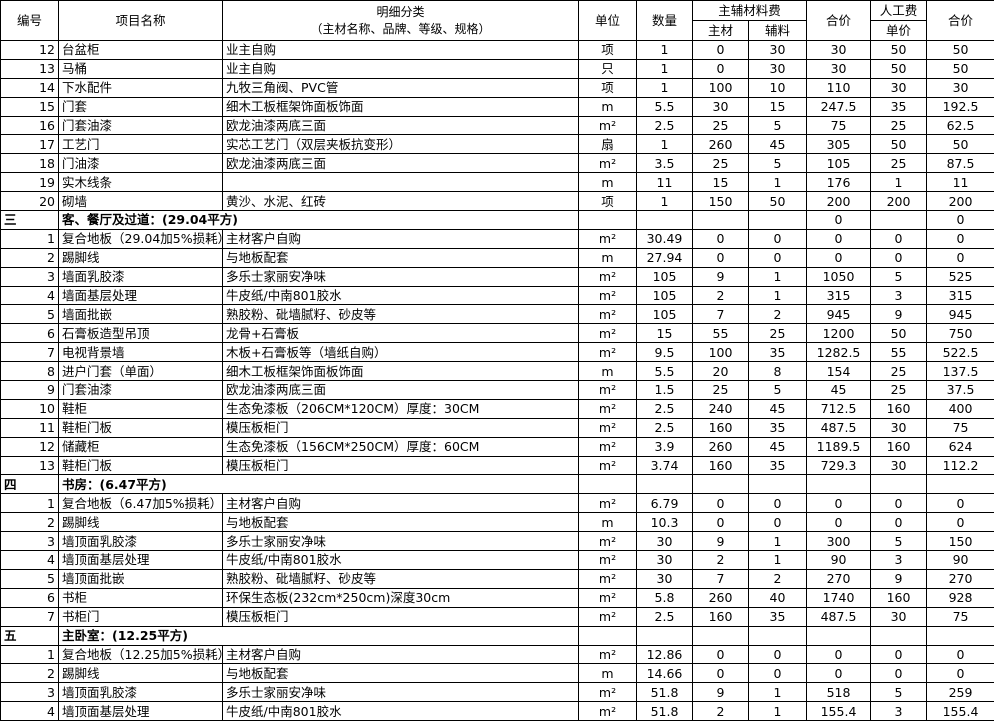 The height and width of the screenshot is (721, 994). Describe the element at coordinates (899, 201) in the screenshot. I see `table-cell: 200` at that location.